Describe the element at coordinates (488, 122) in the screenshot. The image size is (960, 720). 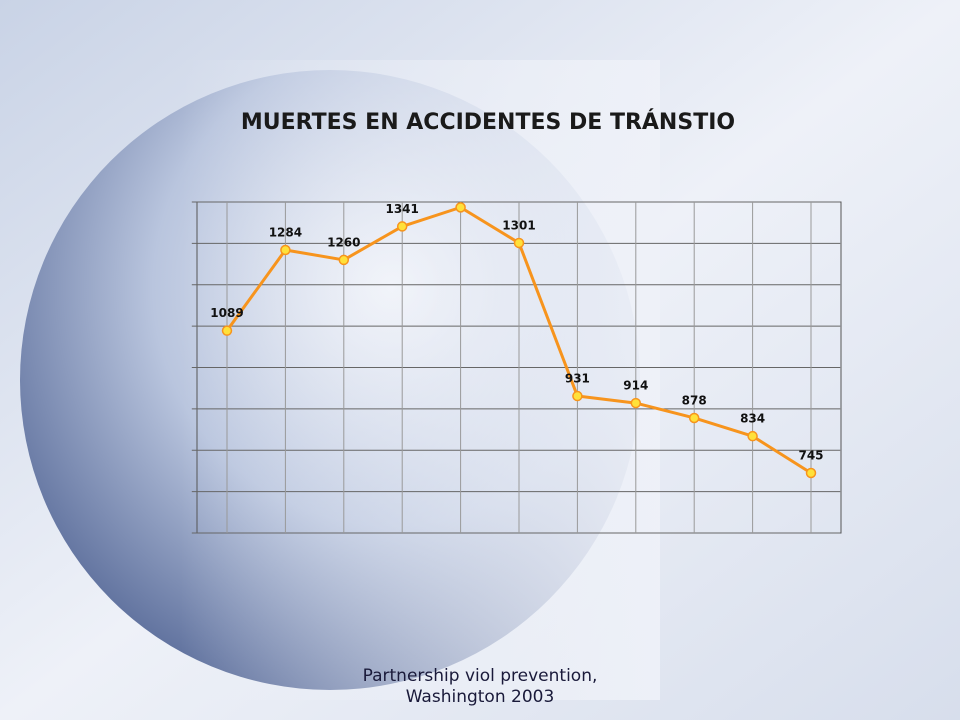
I see `chart-title: MUERTES EN ACCIDENTES DE TRÁNSTIO` at that location.